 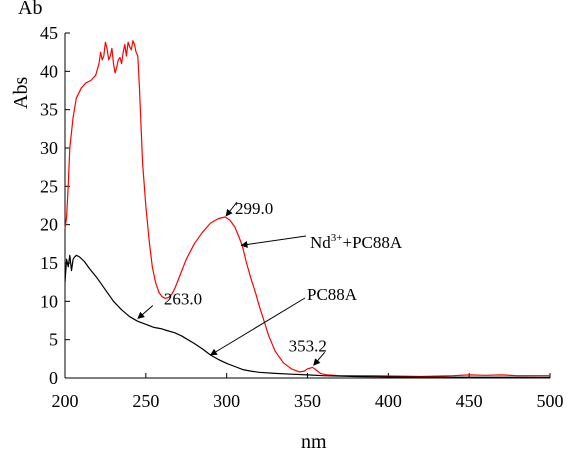 What do you see at coordinates (320, 242) in the screenshot?
I see `series-label-nd-base: Nd` at bounding box center [320, 242].